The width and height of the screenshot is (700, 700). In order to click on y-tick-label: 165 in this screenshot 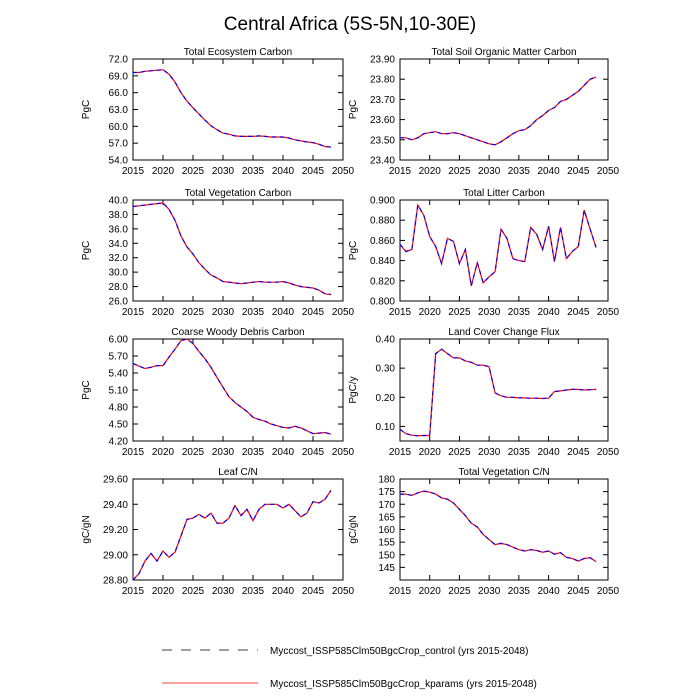, I will do `click(386, 517)`.